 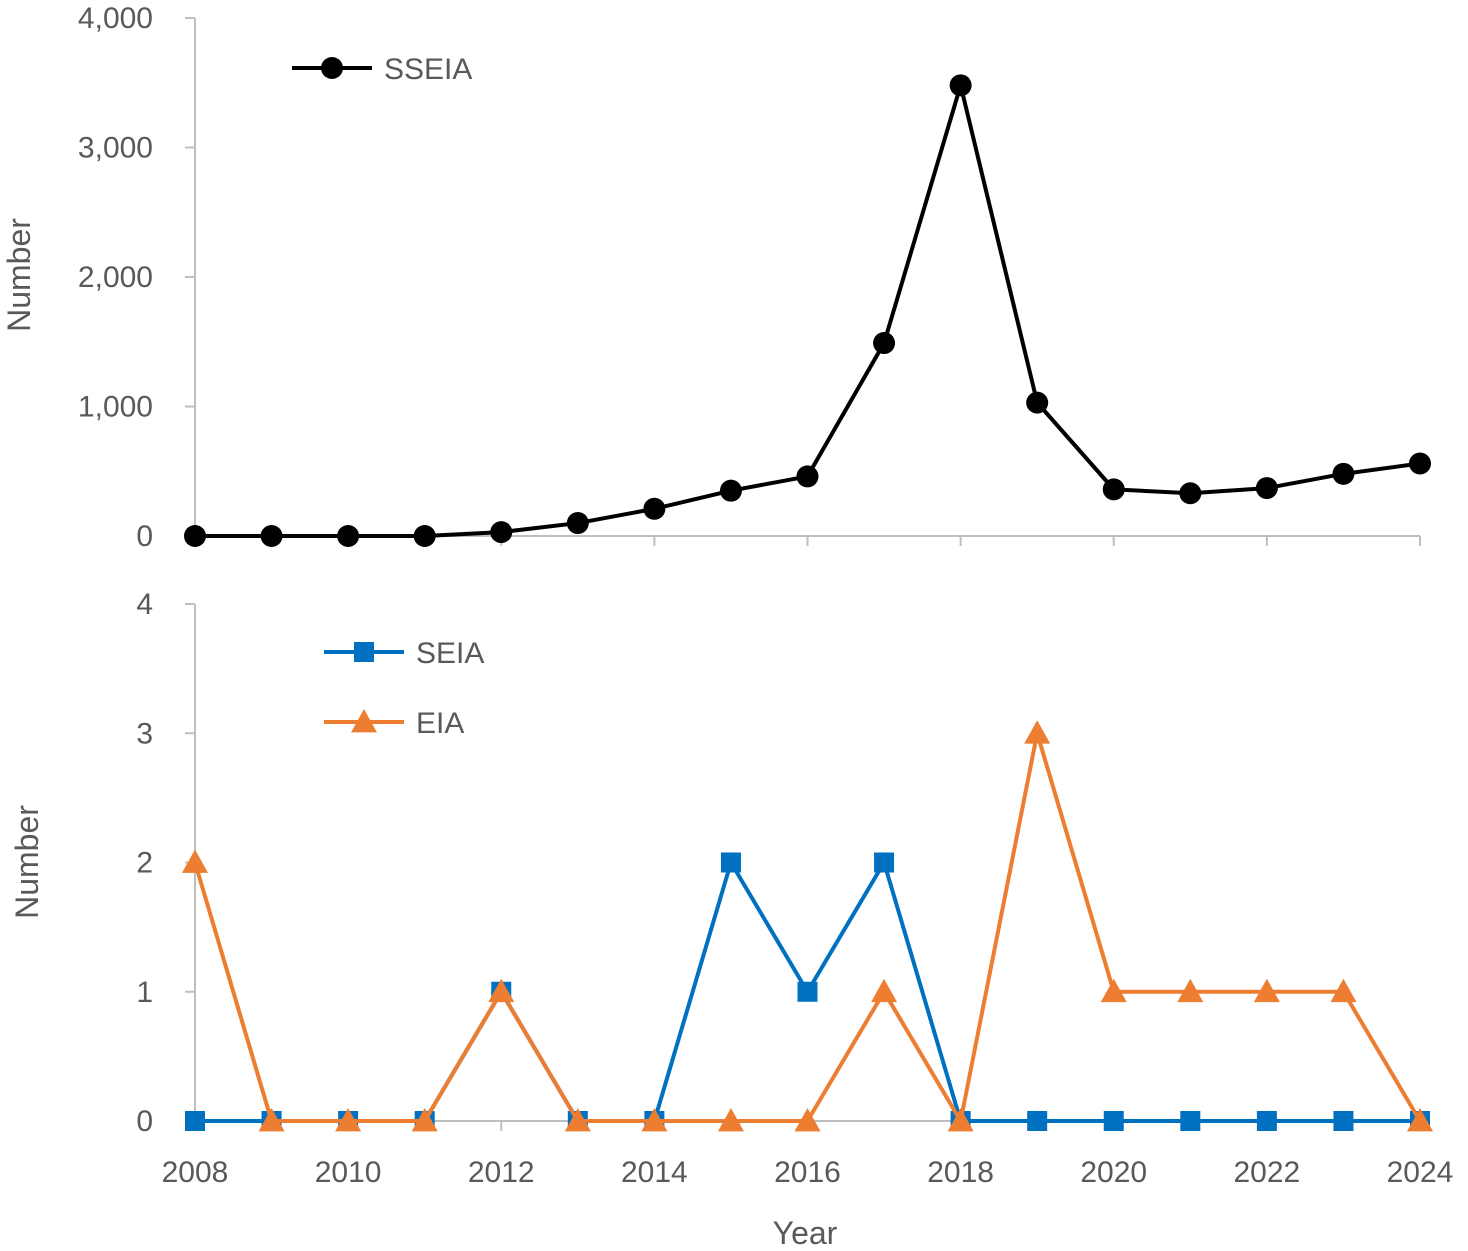 What do you see at coordinates (144, 536) in the screenshot?
I see `top-y-tick-label: 0` at bounding box center [144, 536].